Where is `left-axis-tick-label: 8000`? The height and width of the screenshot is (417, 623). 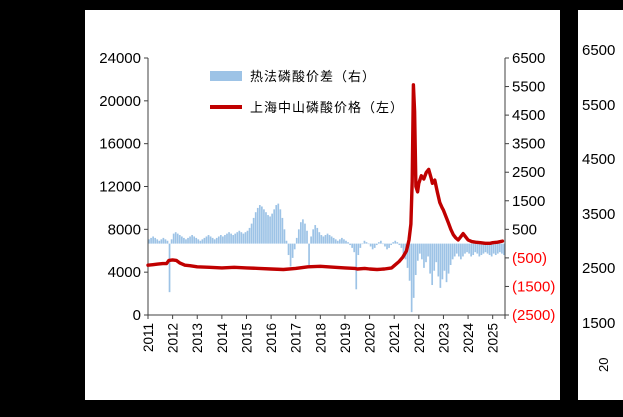 left-axis-tick-label: 8000 is located at coordinates (124, 229).